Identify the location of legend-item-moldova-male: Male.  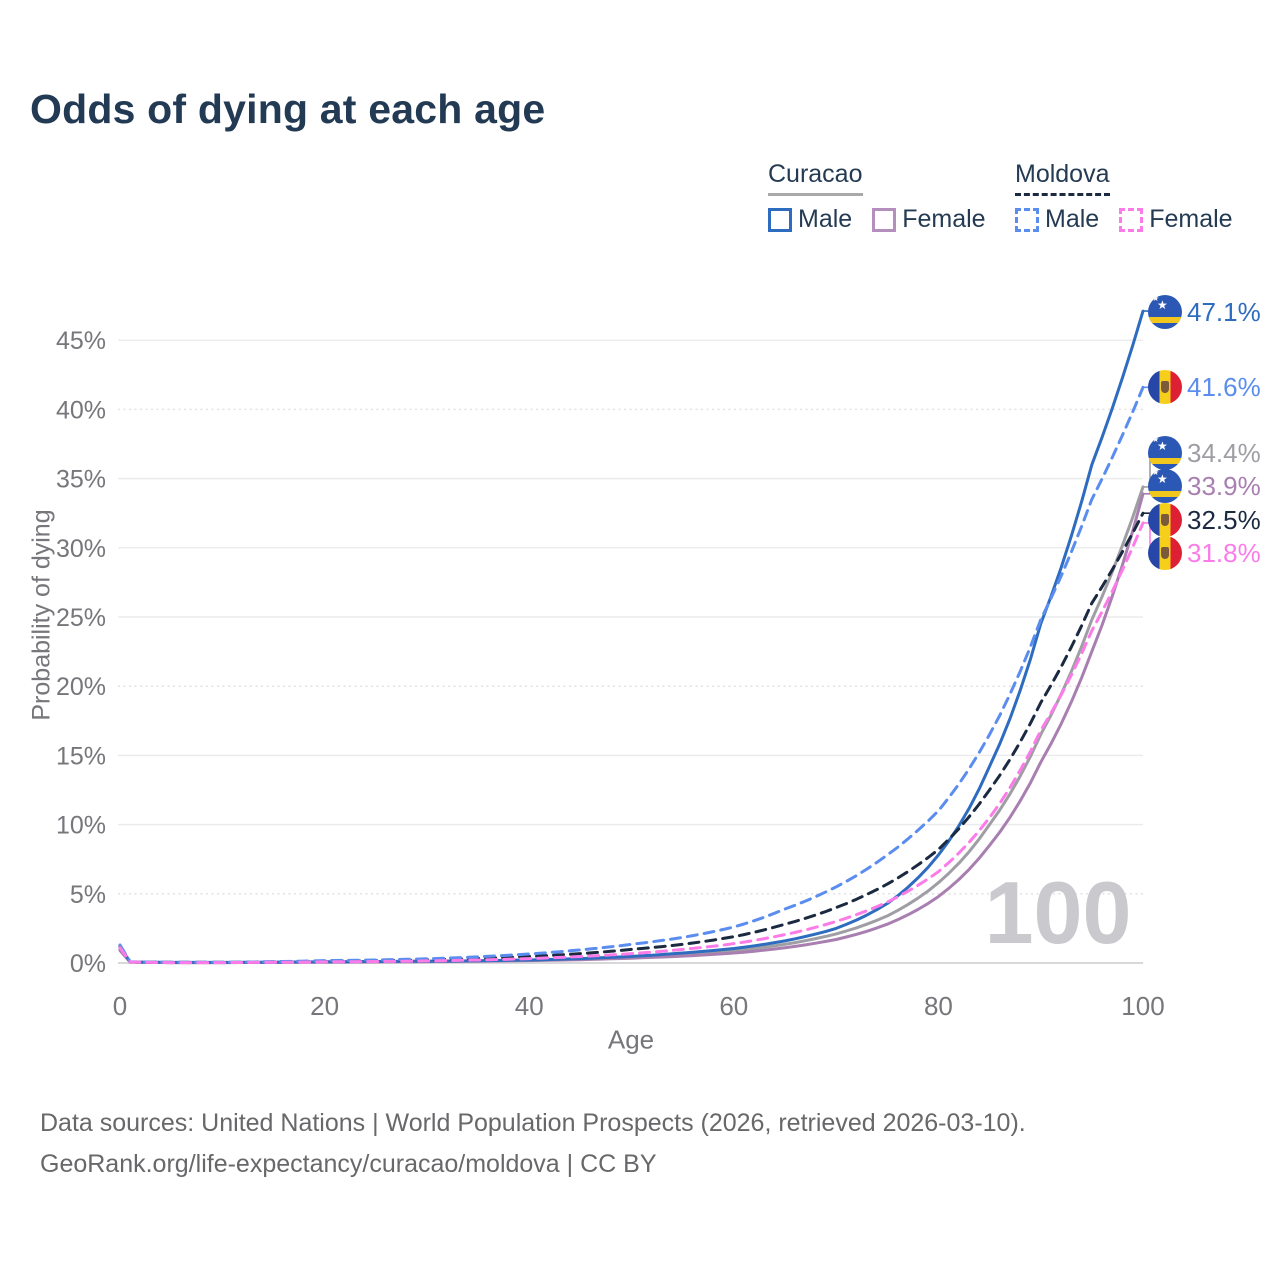
(1057, 219).